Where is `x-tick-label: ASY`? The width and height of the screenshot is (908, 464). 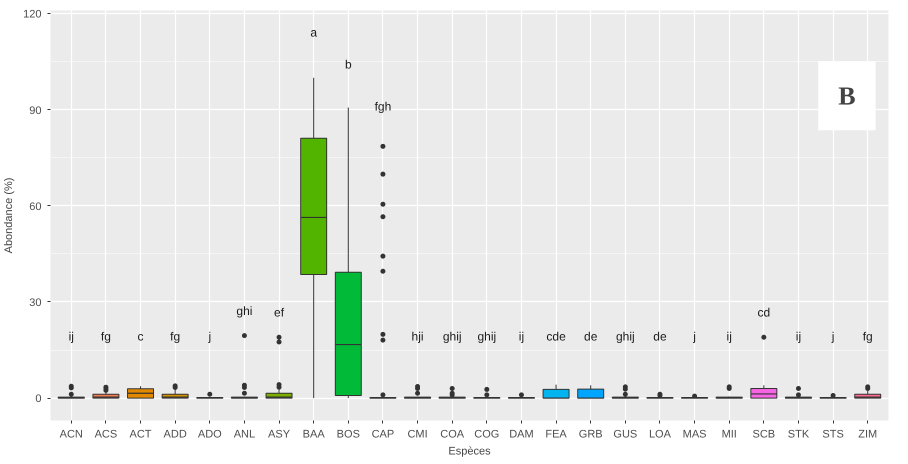 x-tick-label: ASY is located at coordinates (279, 434).